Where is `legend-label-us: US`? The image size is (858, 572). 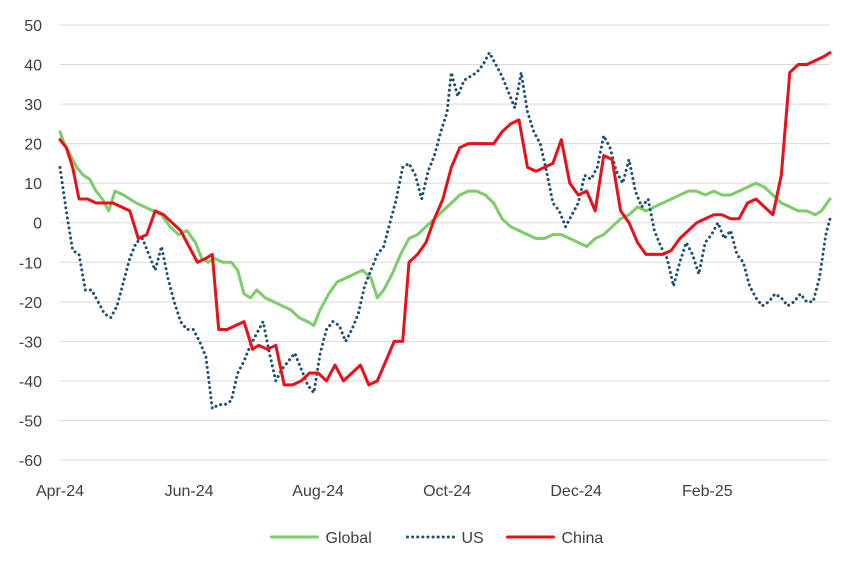 legend-label-us: US is located at coordinates (473, 538).